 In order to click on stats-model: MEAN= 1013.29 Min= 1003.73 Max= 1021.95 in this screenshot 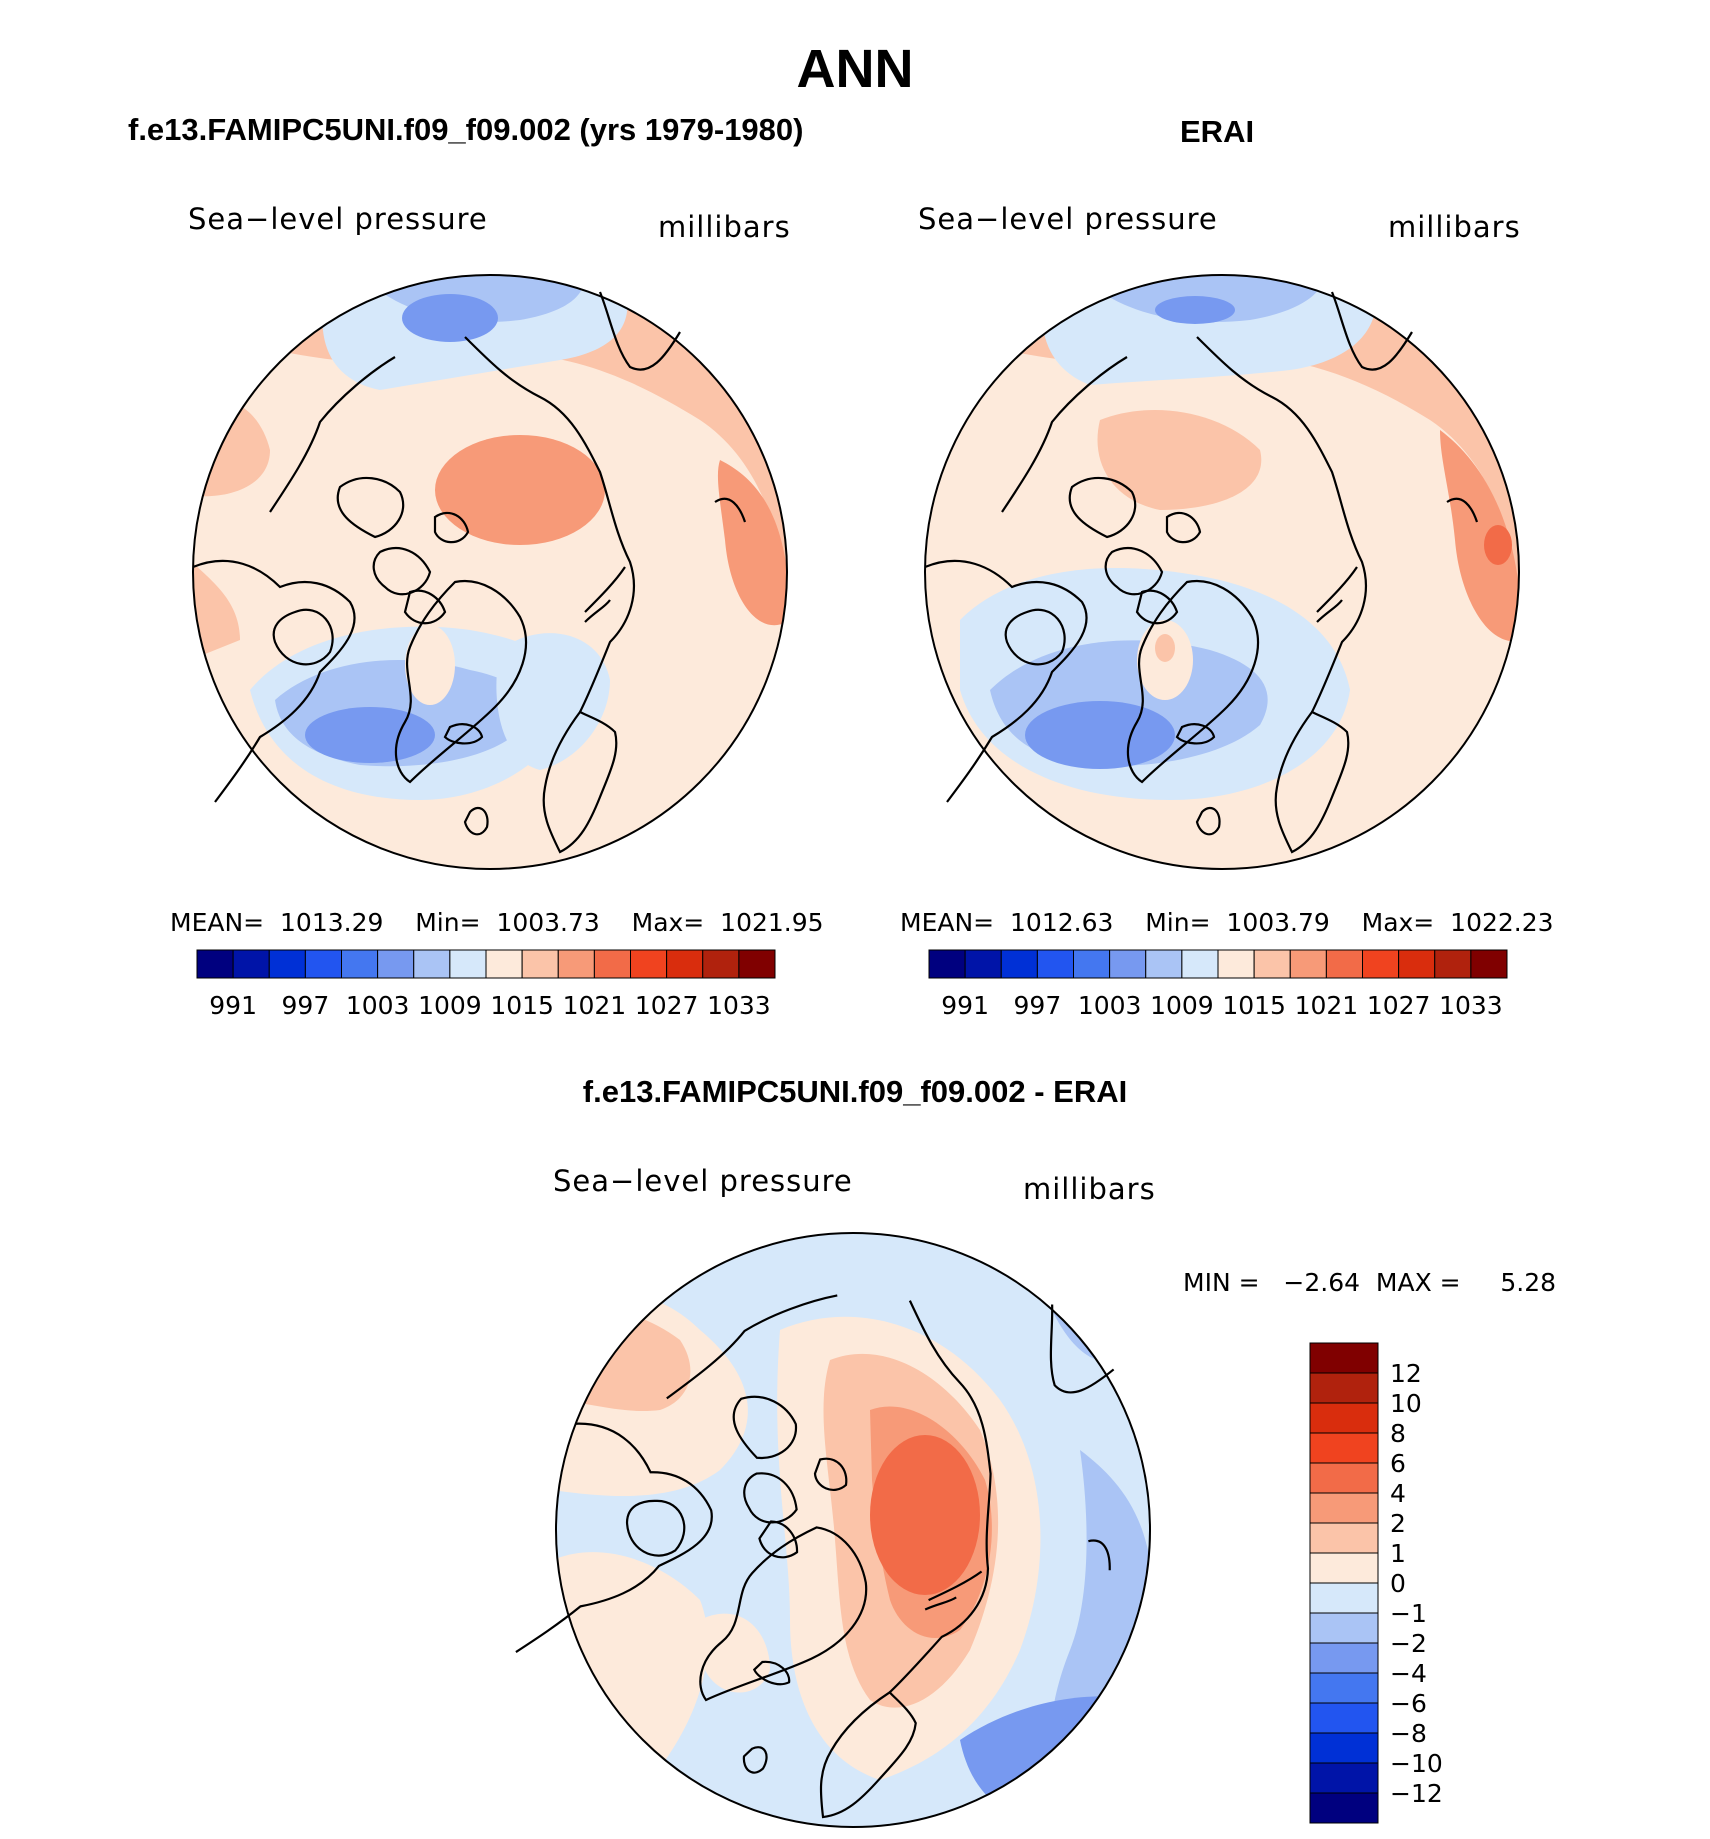, I will do `click(497, 922)`.